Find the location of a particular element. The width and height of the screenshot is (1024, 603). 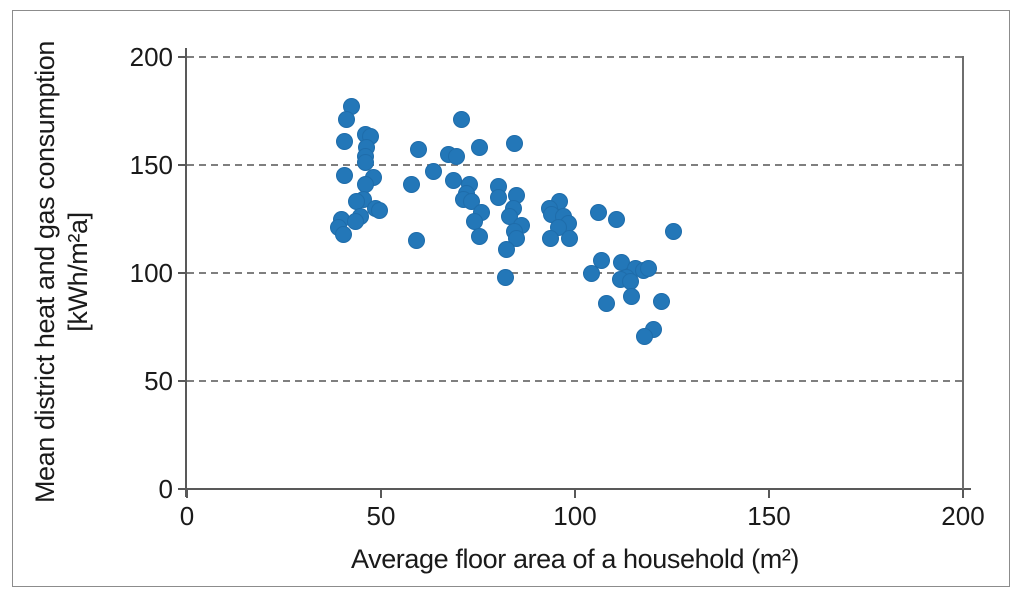

x-tick-label-150: 150 is located at coordinates (769, 516).